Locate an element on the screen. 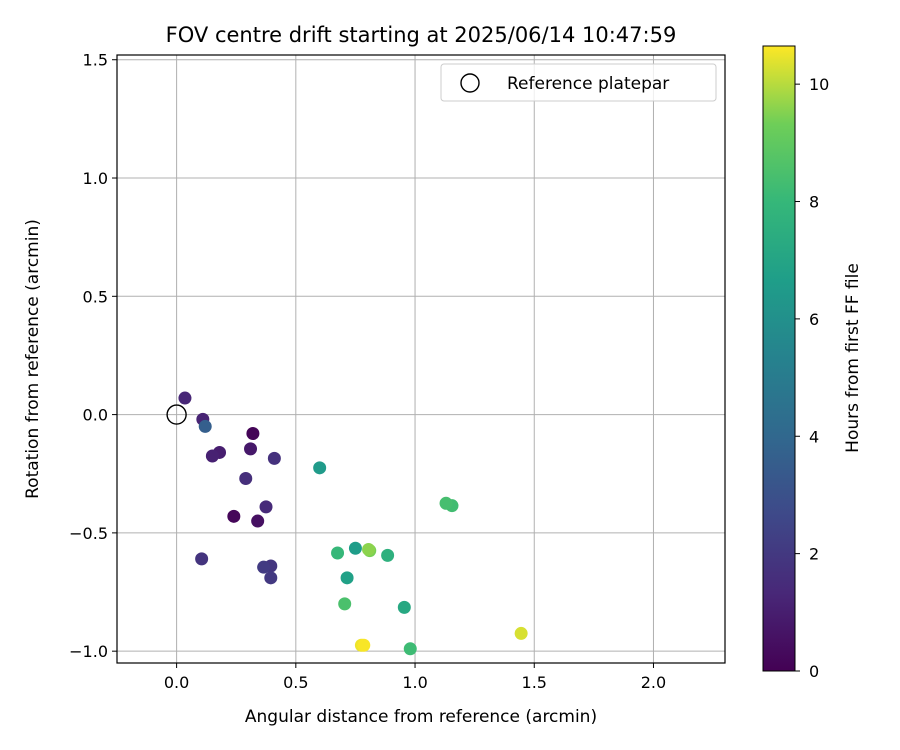  x-tick-label: 1.5 is located at coordinates (534, 682).